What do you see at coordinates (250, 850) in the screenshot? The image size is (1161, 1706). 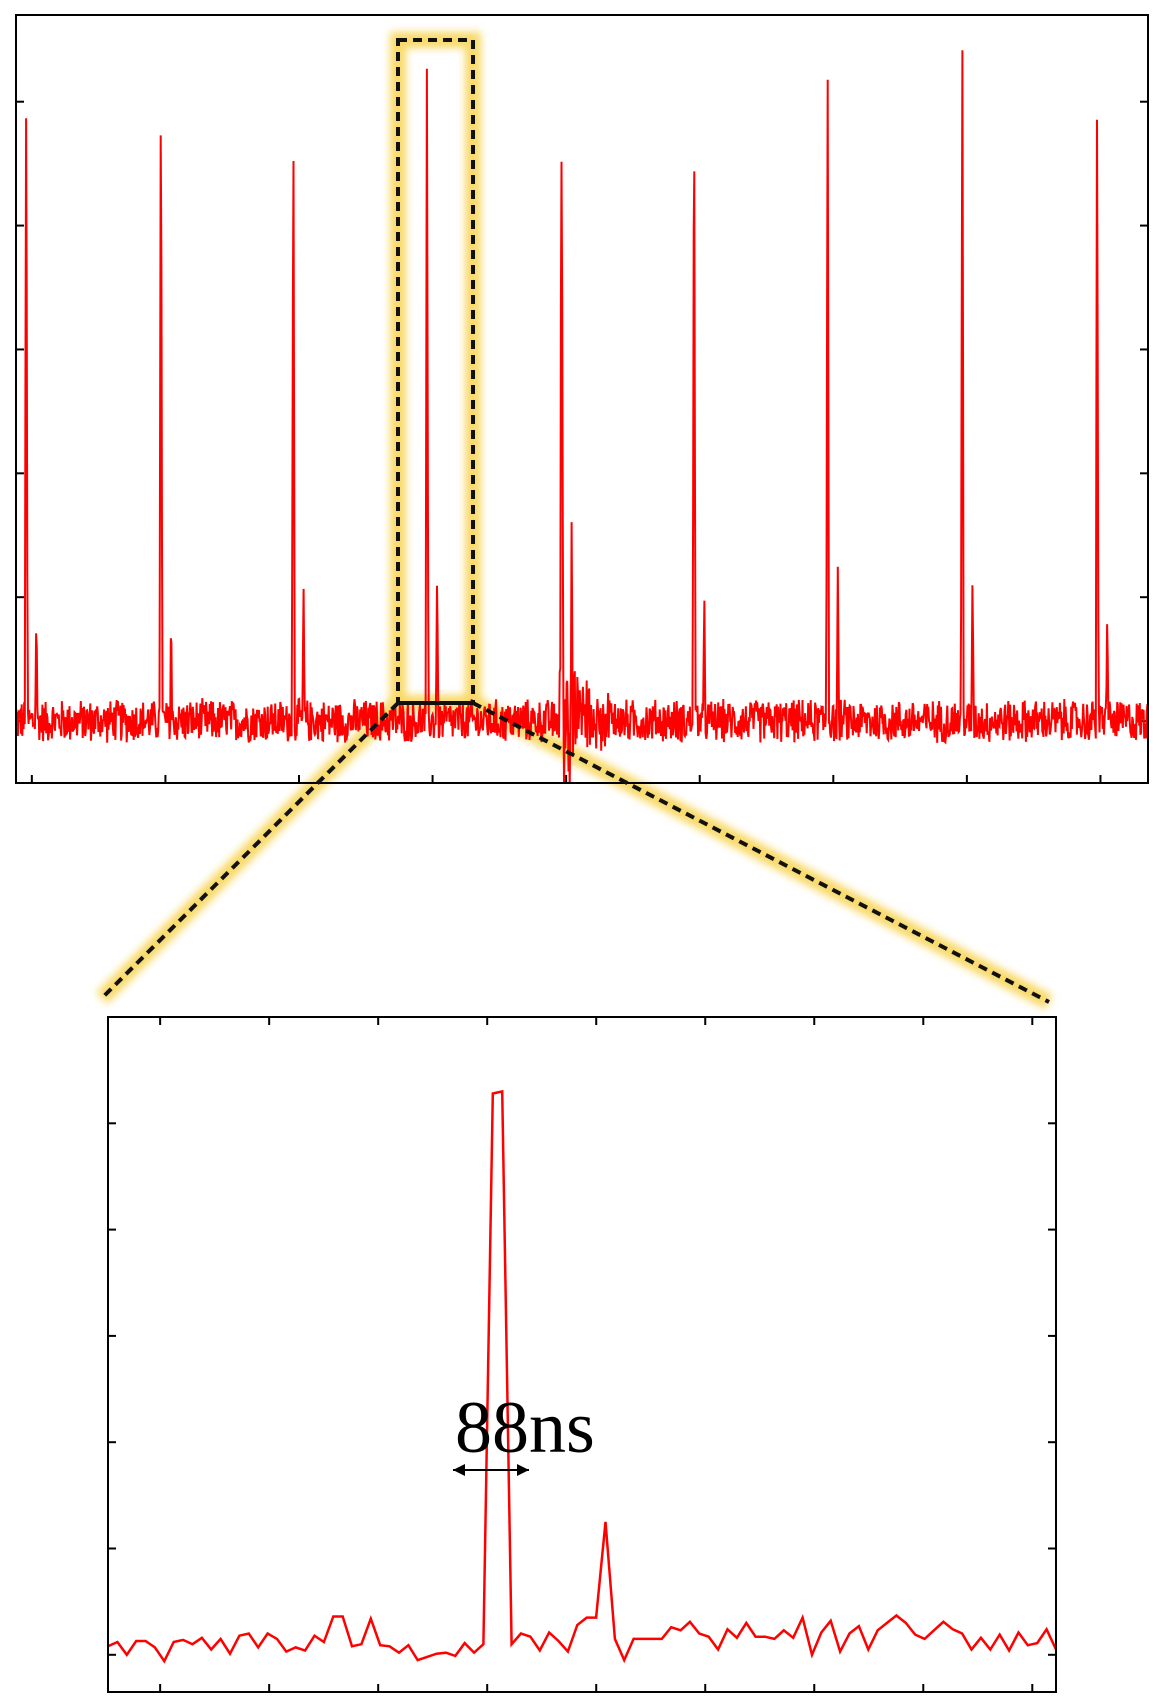 I see `zoom-left-line` at bounding box center [250, 850].